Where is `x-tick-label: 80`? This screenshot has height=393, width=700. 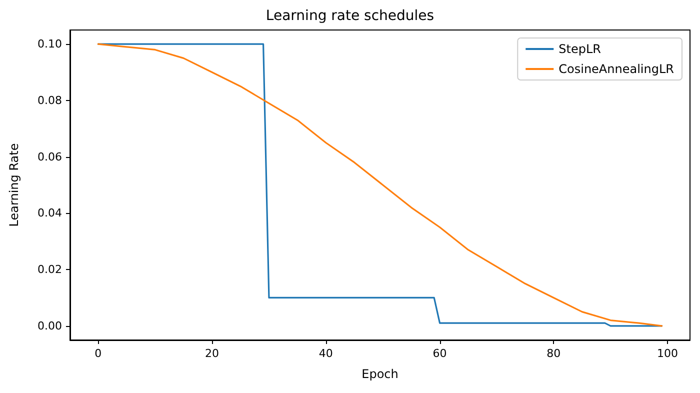 x-tick-label: 80 is located at coordinates (553, 353).